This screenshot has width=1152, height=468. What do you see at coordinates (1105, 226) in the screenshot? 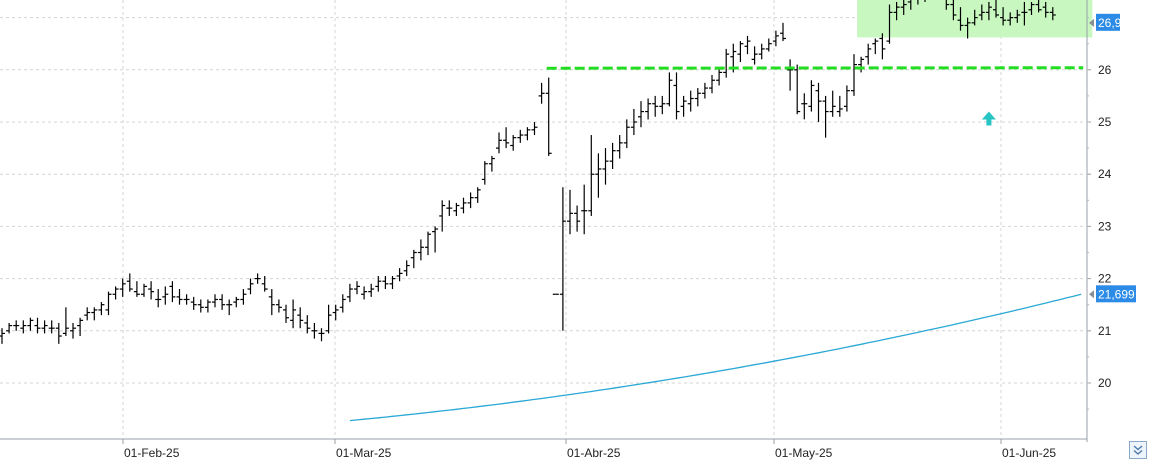
I see `y-tick-label: 23` at bounding box center [1105, 226].